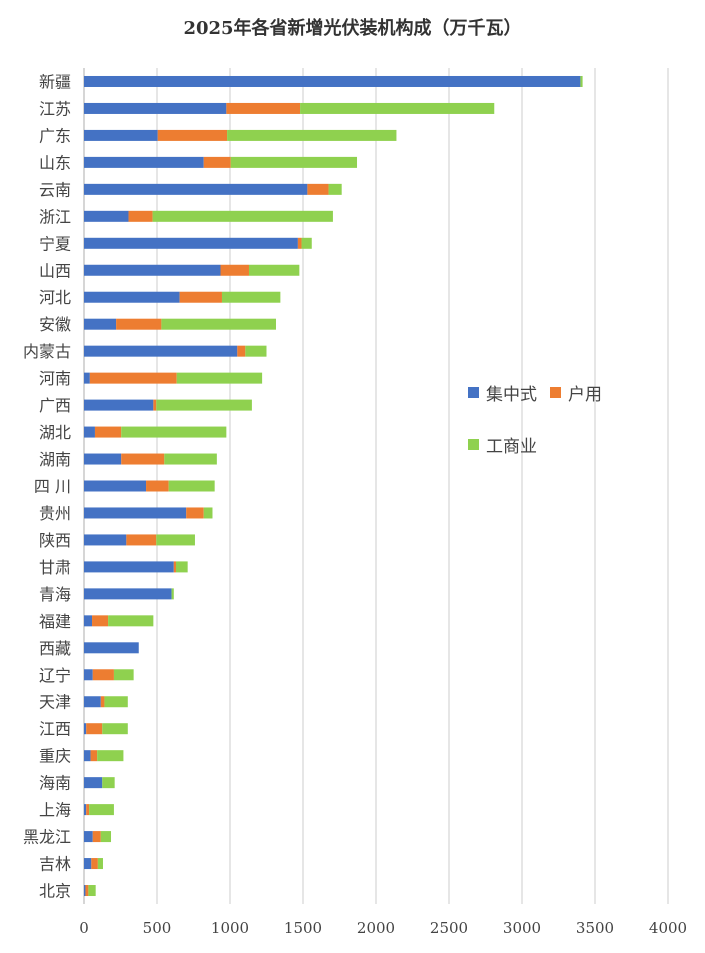 This screenshot has height=953, width=705. Describe the element at coordinates (55, 864) in the screenshot. I see `y-category-label: 吉林` at that location.